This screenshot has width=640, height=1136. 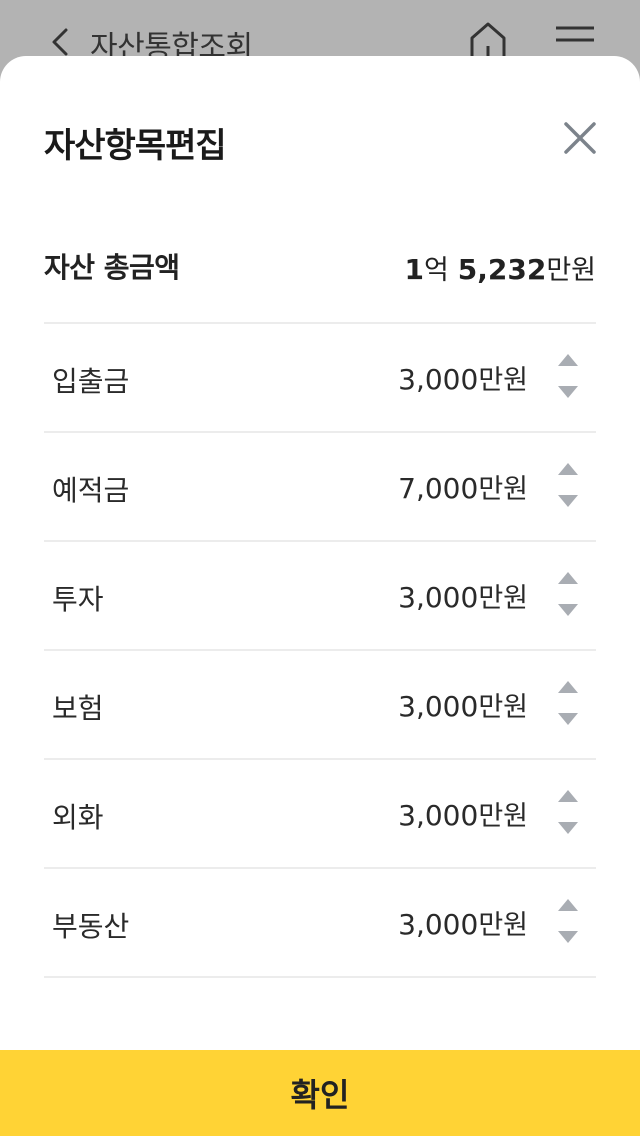 I want to click on asset-item-amount: 7,000만원, so click(x=463, y=486).